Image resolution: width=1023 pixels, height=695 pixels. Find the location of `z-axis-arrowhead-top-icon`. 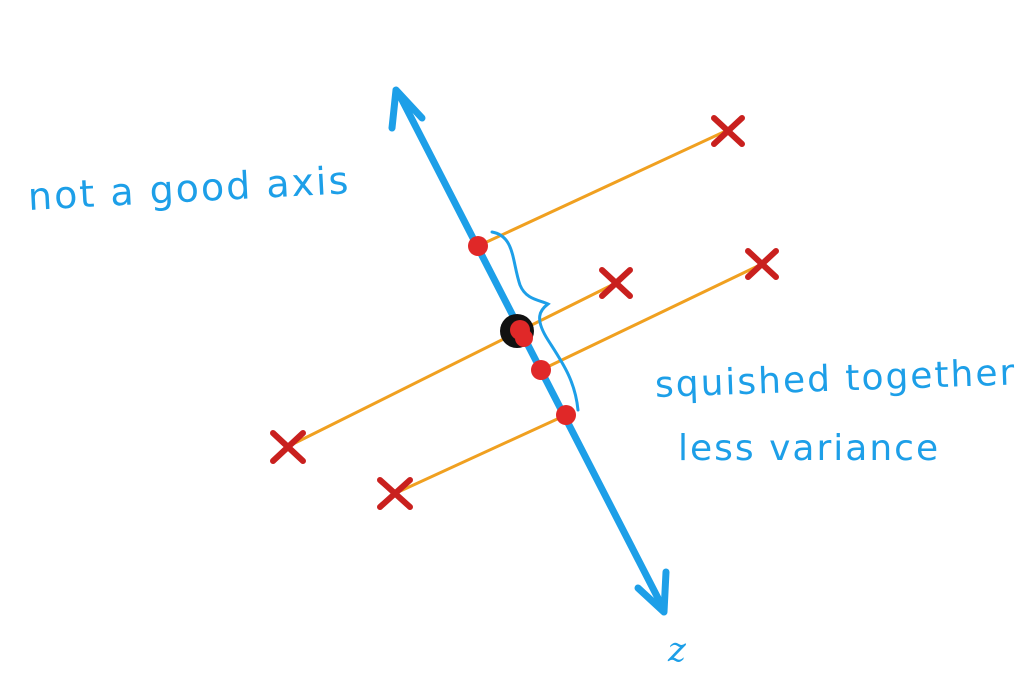

z-axis-arrowhead-top-icon is located at coordinates (407, 109).